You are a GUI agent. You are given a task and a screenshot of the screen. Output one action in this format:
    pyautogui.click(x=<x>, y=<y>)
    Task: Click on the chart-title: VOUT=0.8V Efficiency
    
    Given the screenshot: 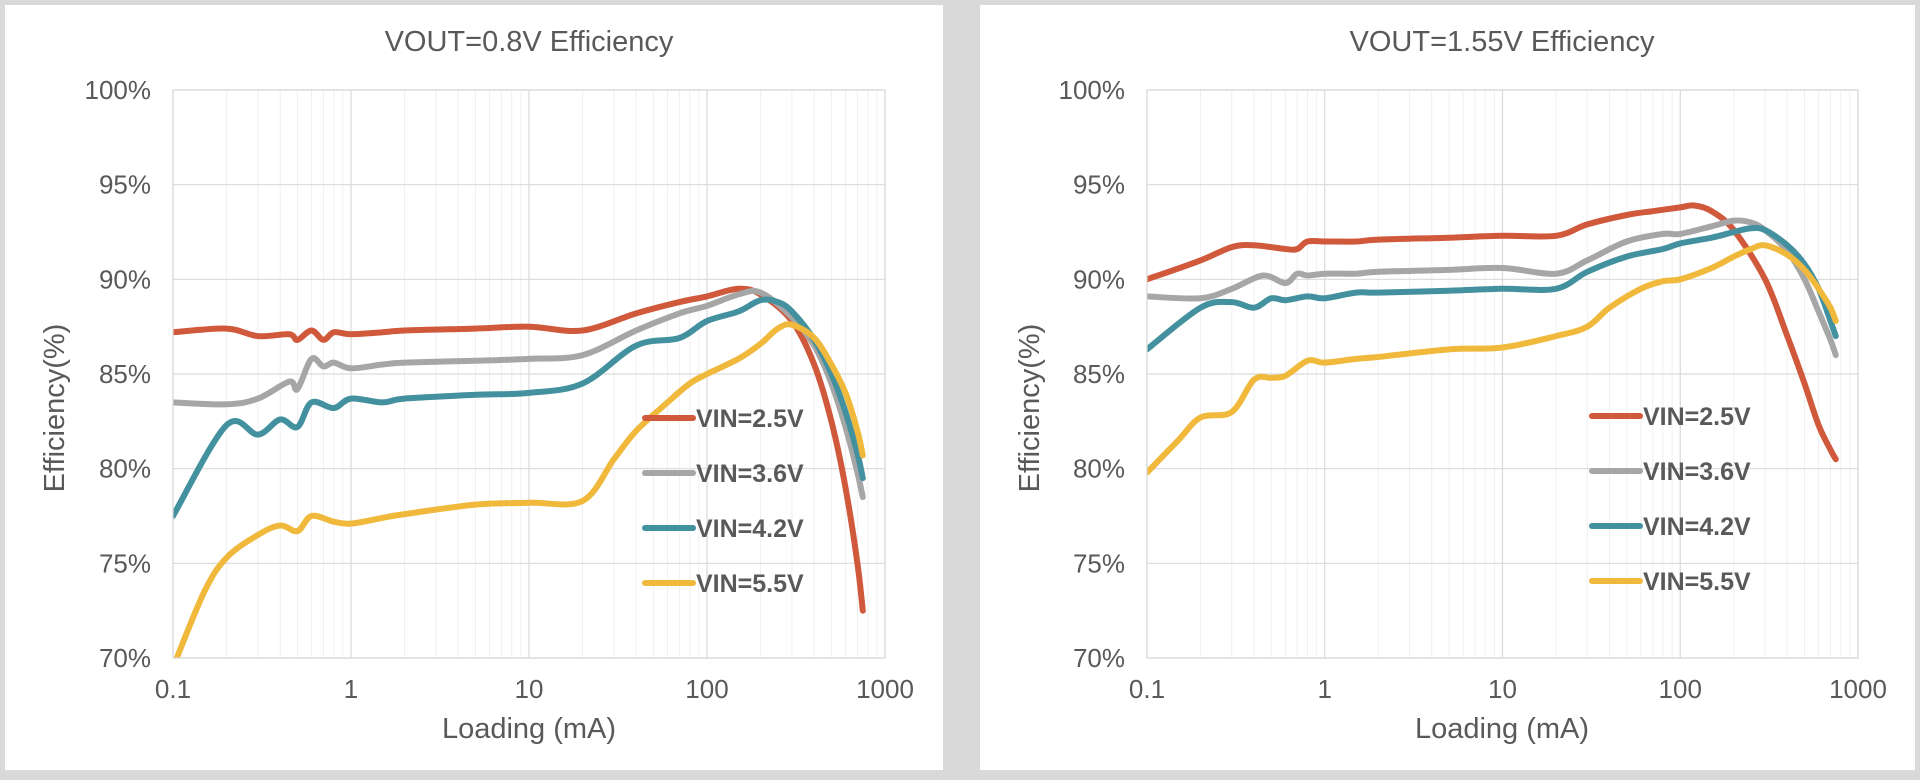 What is the action you would take?
    pyautogui.click(x=529, y=42)
    